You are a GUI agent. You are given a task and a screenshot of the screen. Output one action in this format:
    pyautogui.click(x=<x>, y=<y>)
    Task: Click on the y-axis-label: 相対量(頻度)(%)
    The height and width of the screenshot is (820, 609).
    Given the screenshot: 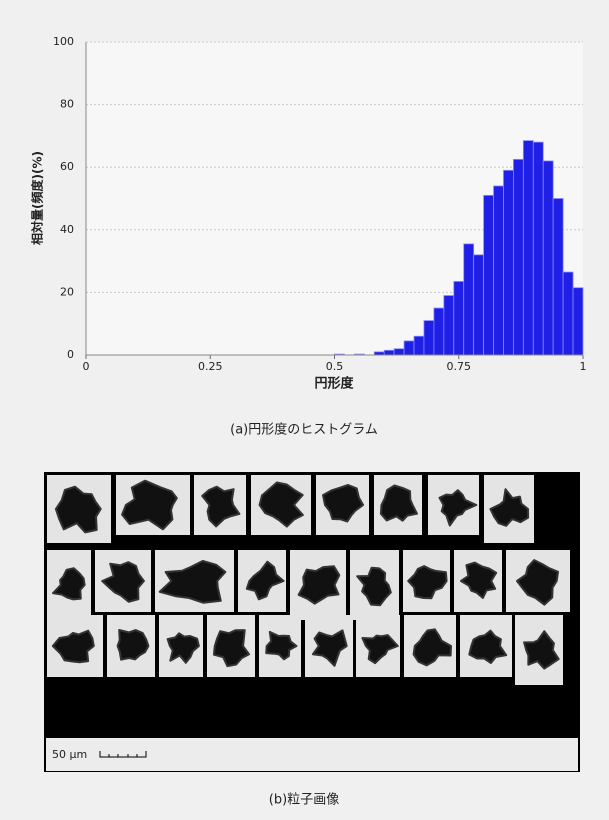 What is the action you would take?
    pyautogui.click(x=37, y=198)
    